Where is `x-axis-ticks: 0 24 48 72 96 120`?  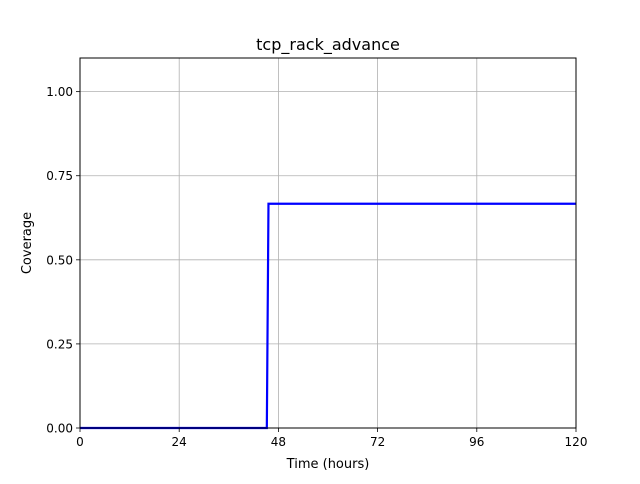 x-axis-ticks: 0 24 48 72 96 120 is located at coordinates (331, 438).